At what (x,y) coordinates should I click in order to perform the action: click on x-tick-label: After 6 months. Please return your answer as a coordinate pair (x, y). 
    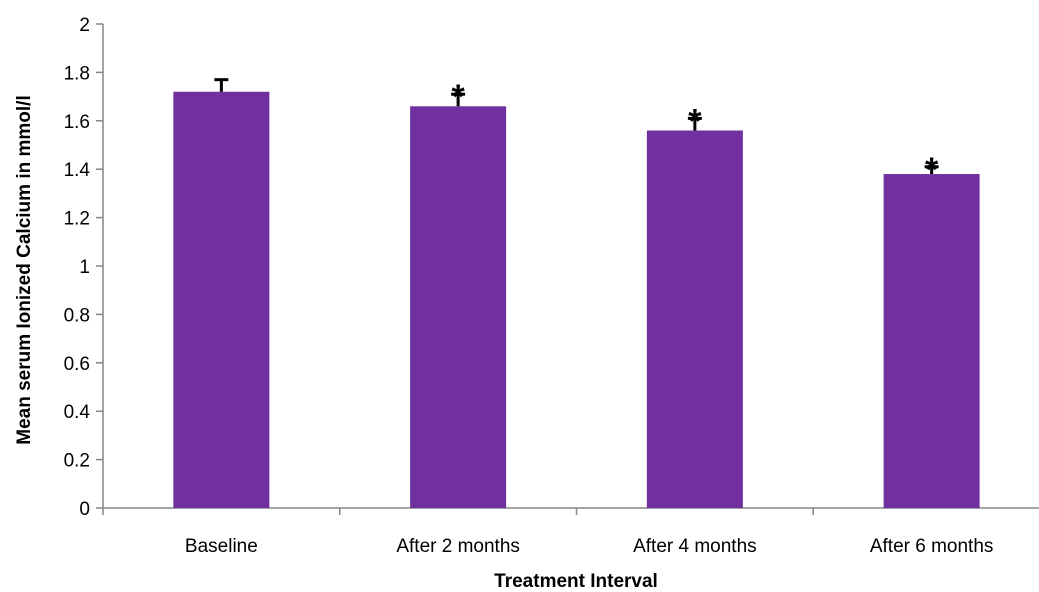
    Looking at the image, I should click on (932, 546).